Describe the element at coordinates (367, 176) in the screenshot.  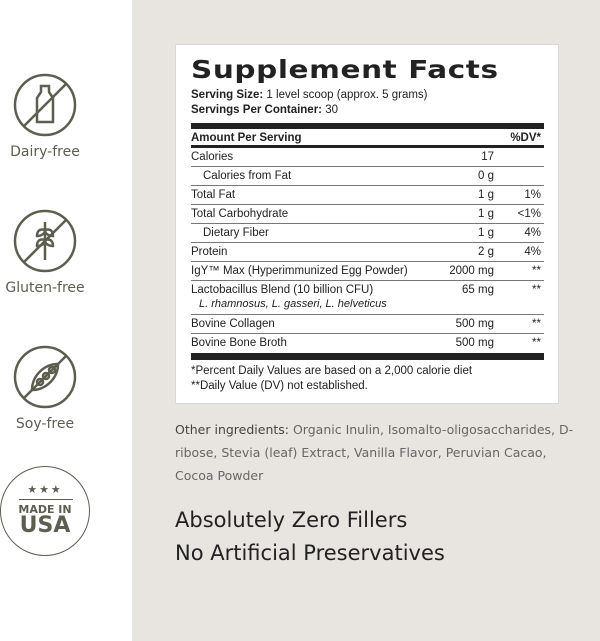
I see `table-row: Calories from Fat 0 g` at that location.